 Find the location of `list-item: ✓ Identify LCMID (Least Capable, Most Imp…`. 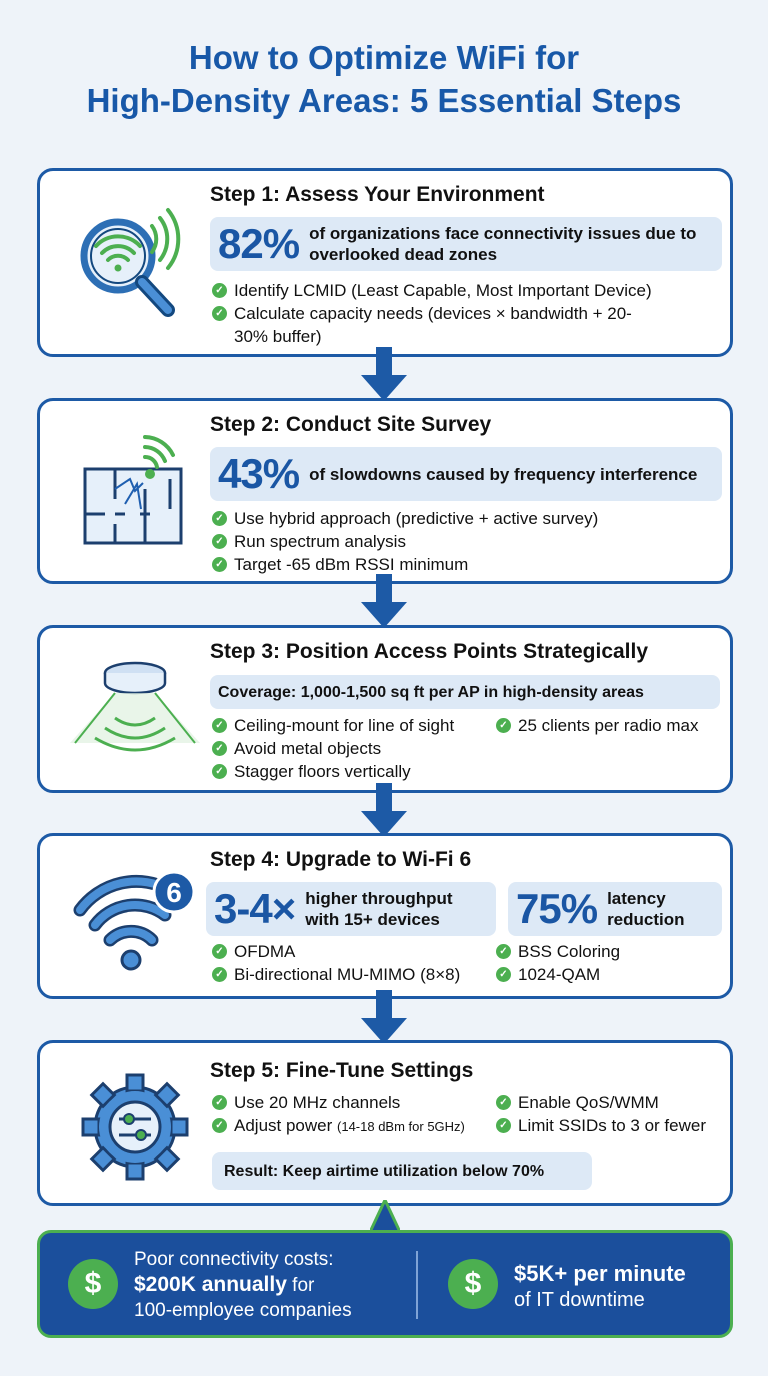

list-item: ✓ Identify LCMID (Least Capable, Most Imp… is located at coordinates (467, 290).